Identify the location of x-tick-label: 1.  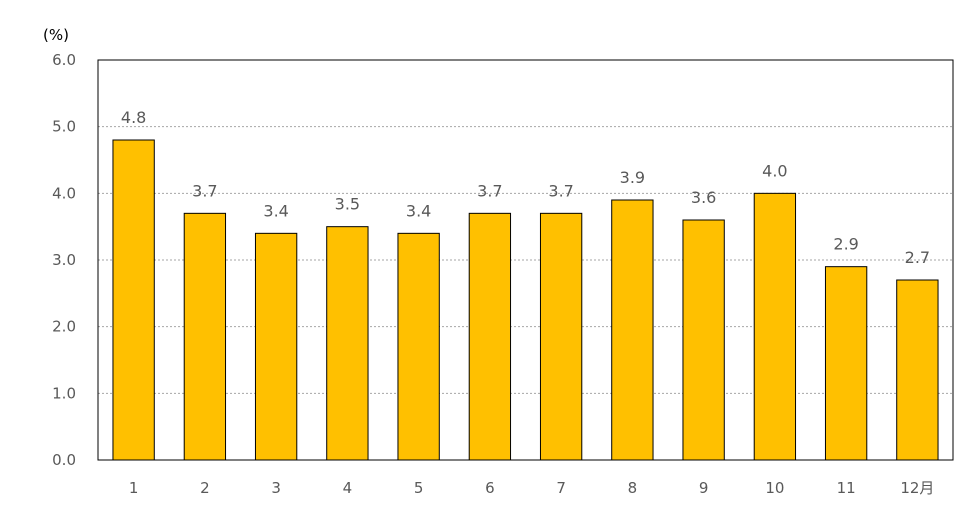
(134, 488).